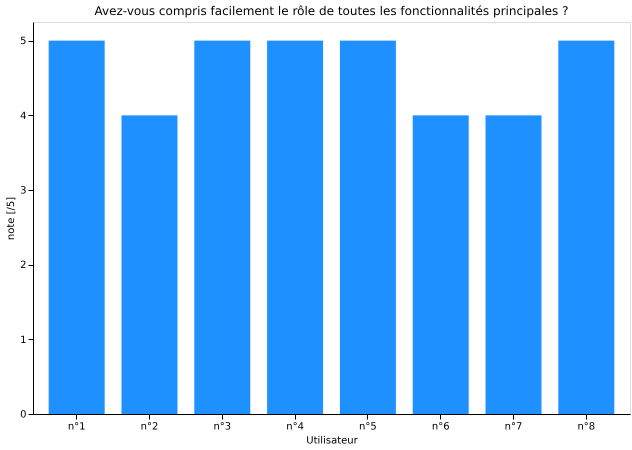  What do you see at coordinates (332, 441) in the screenshot?
I see `x-axis-title: Utilisateur` at bounding box center [332, 441].